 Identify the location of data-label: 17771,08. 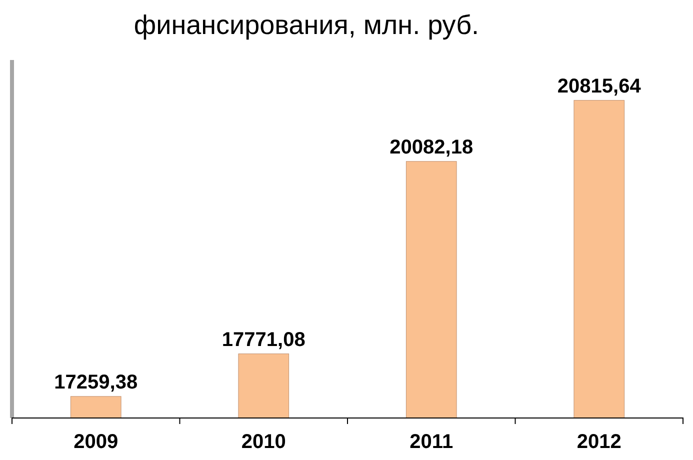
(264, 339).